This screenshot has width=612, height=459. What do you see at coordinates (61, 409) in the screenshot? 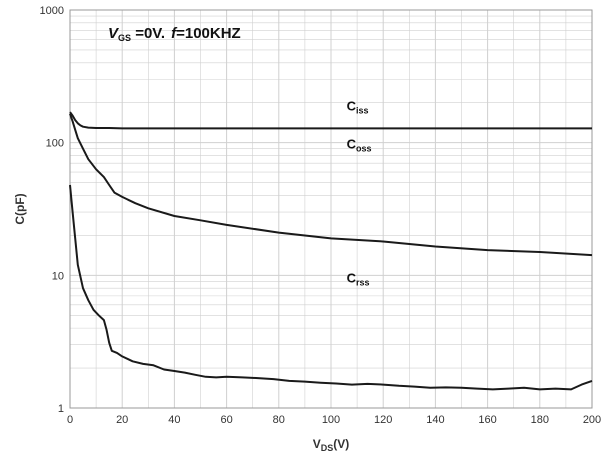
I see `y-tick-label: 1` at bounding box center [61, 409].